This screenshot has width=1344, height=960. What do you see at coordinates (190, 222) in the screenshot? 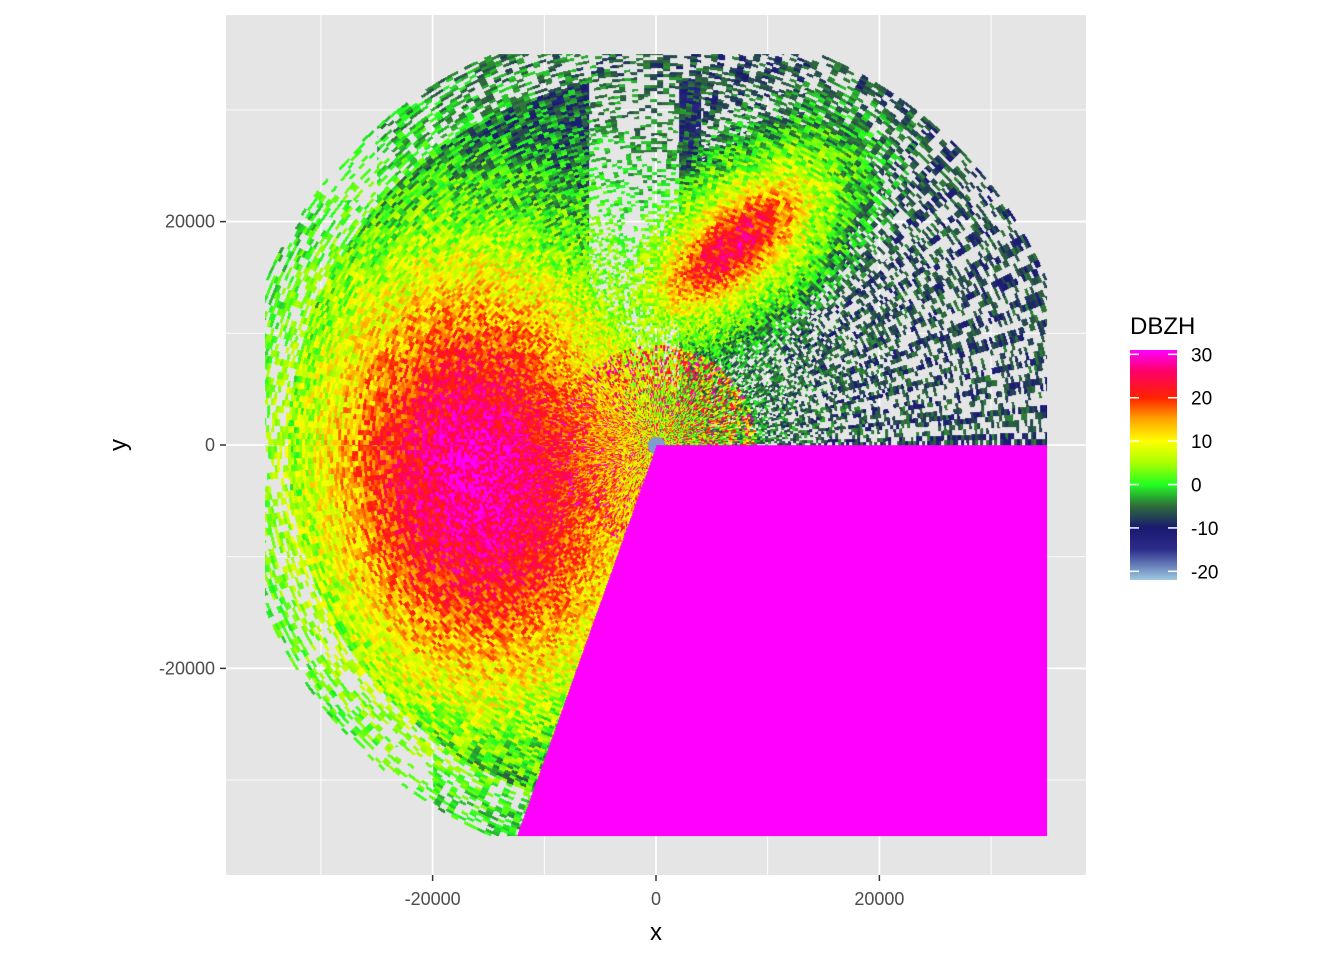
I see `y-tick-label: 20000` at bounding box center [190, 222].